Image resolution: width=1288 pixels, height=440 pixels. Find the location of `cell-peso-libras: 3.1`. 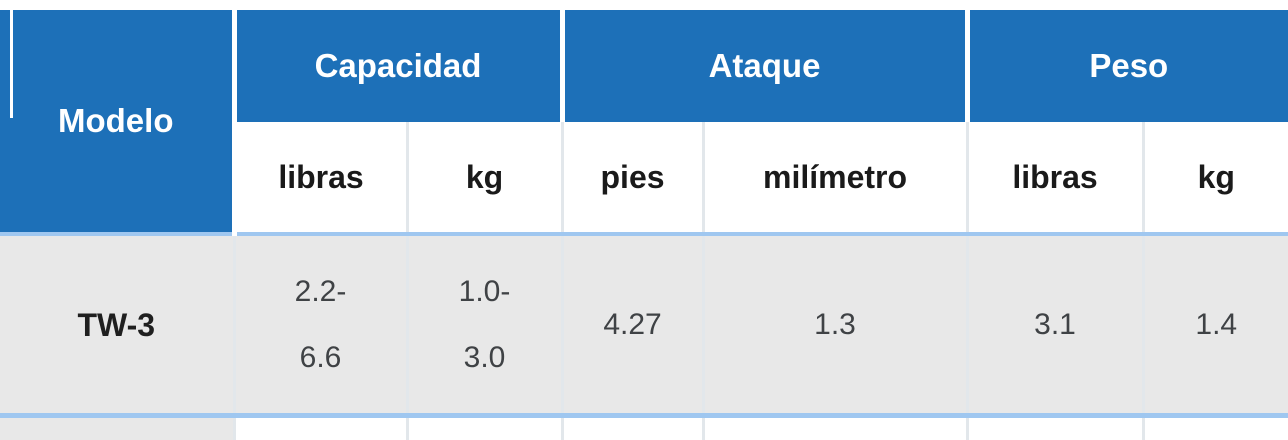

cell-peso-libras: 3.1 is located at coordinates (1056, 325).